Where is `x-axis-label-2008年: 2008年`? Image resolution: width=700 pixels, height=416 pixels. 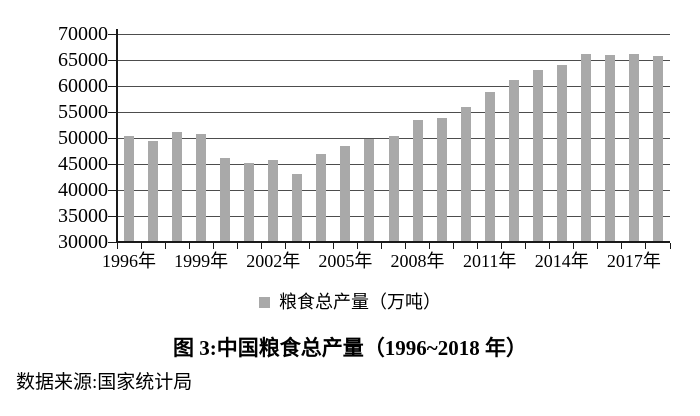
x-axis-label-2008年: 2008年 is located at coordinates (417, 261).